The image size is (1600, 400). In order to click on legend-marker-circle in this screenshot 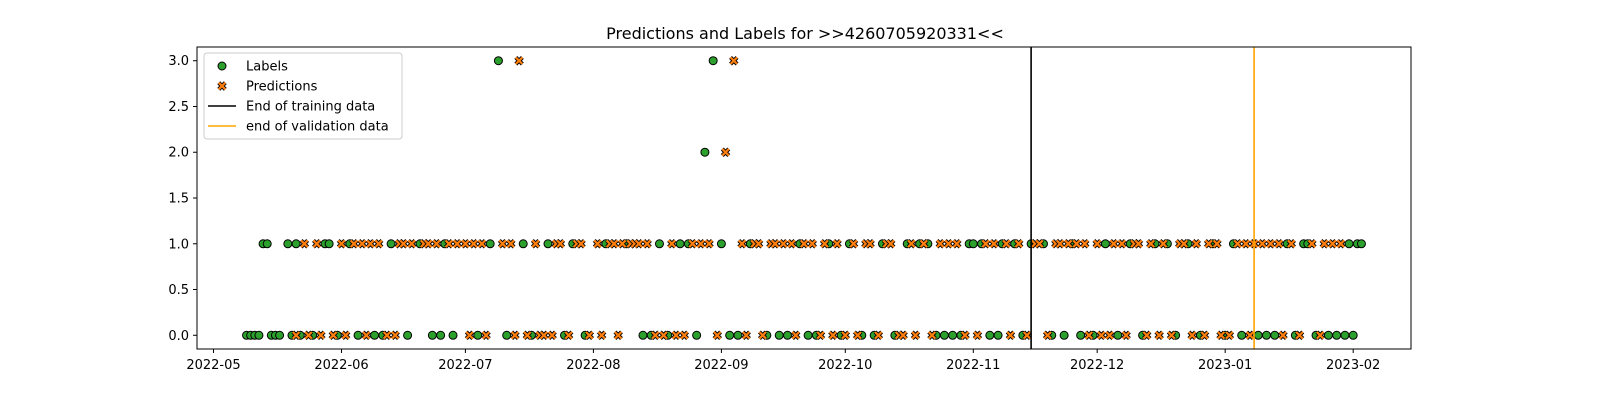, I will do `click(222, 66)`.